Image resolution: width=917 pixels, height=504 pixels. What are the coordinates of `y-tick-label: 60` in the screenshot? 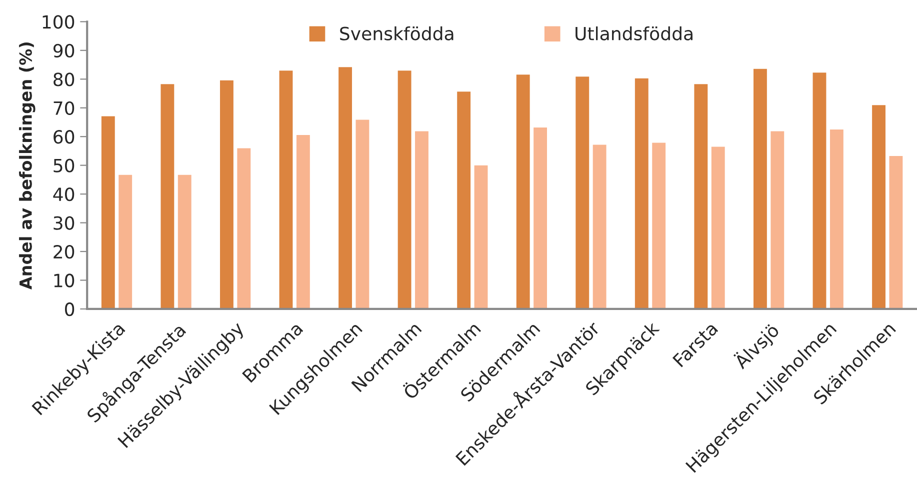 It's located at (64, 137).